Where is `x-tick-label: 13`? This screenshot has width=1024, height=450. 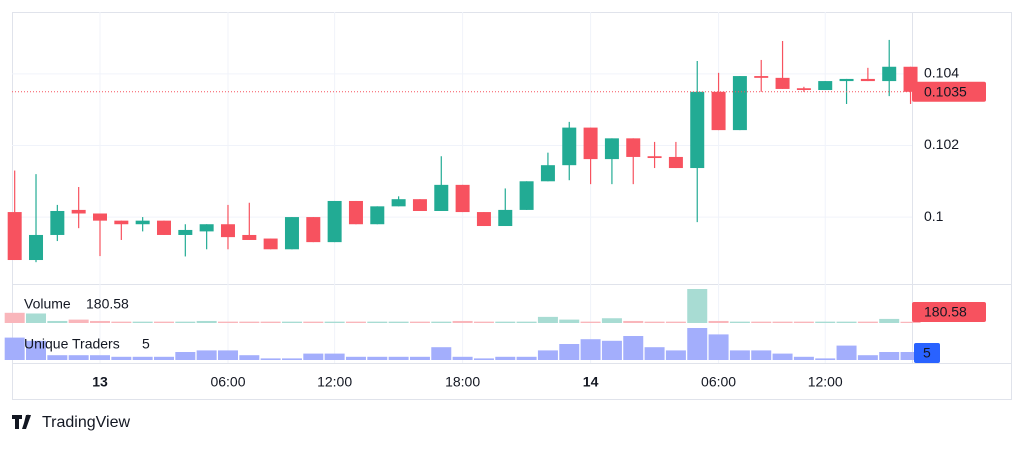 x-tick-label: 13 is located at coordinates (100, 382).